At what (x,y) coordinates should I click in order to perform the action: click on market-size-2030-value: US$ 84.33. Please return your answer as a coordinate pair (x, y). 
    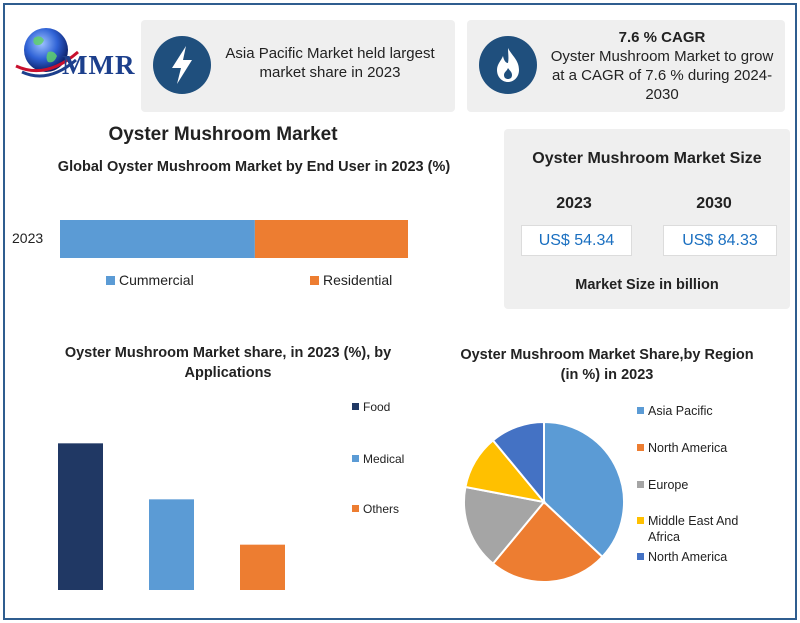
    Looking at the image, I should click on (720, 240).